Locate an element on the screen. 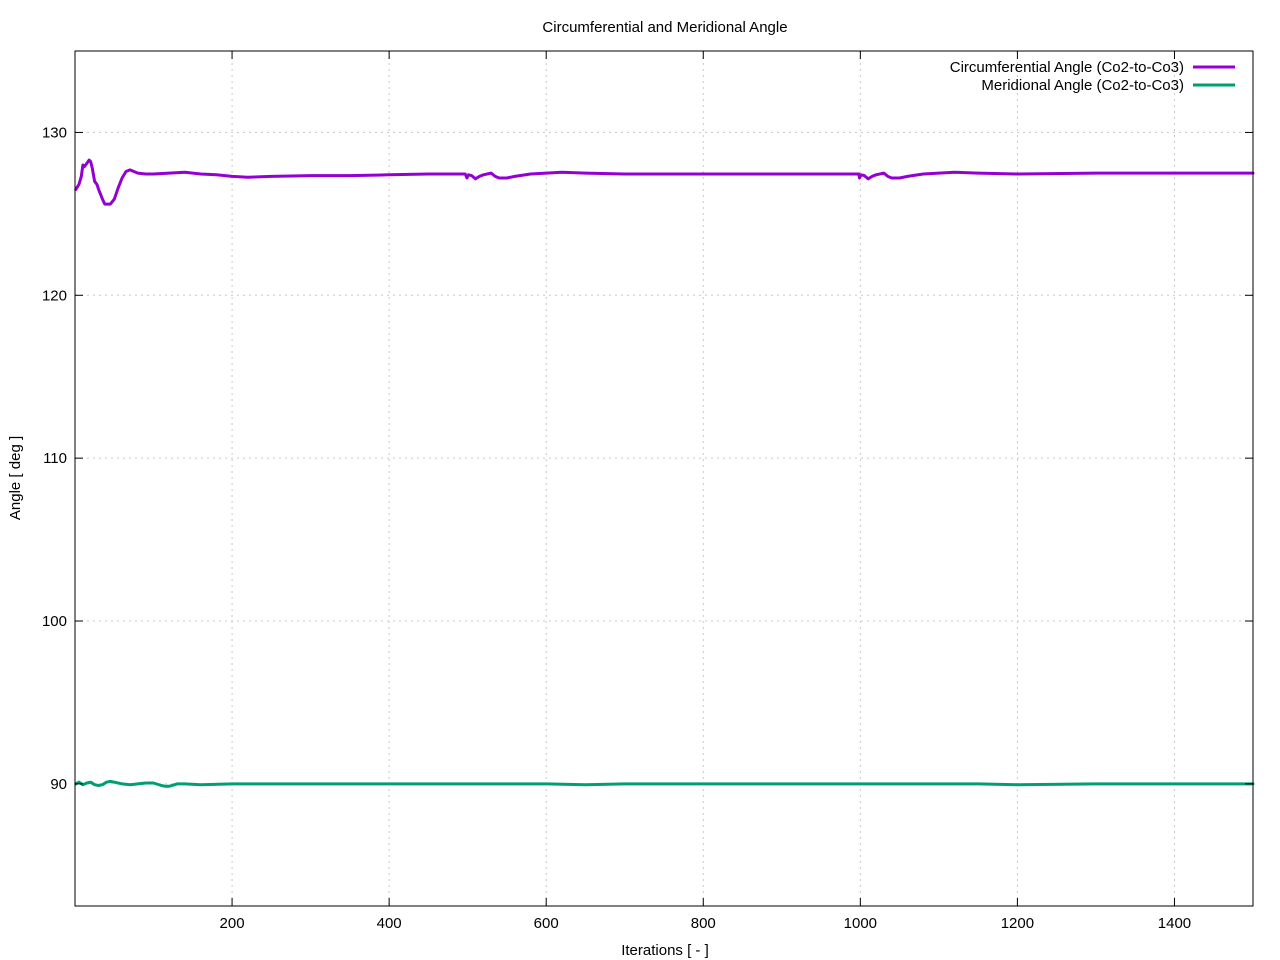 The width and height of the screenshot is (1280, 960). y-tick-label: 120 is located at coordinates (54, 295).